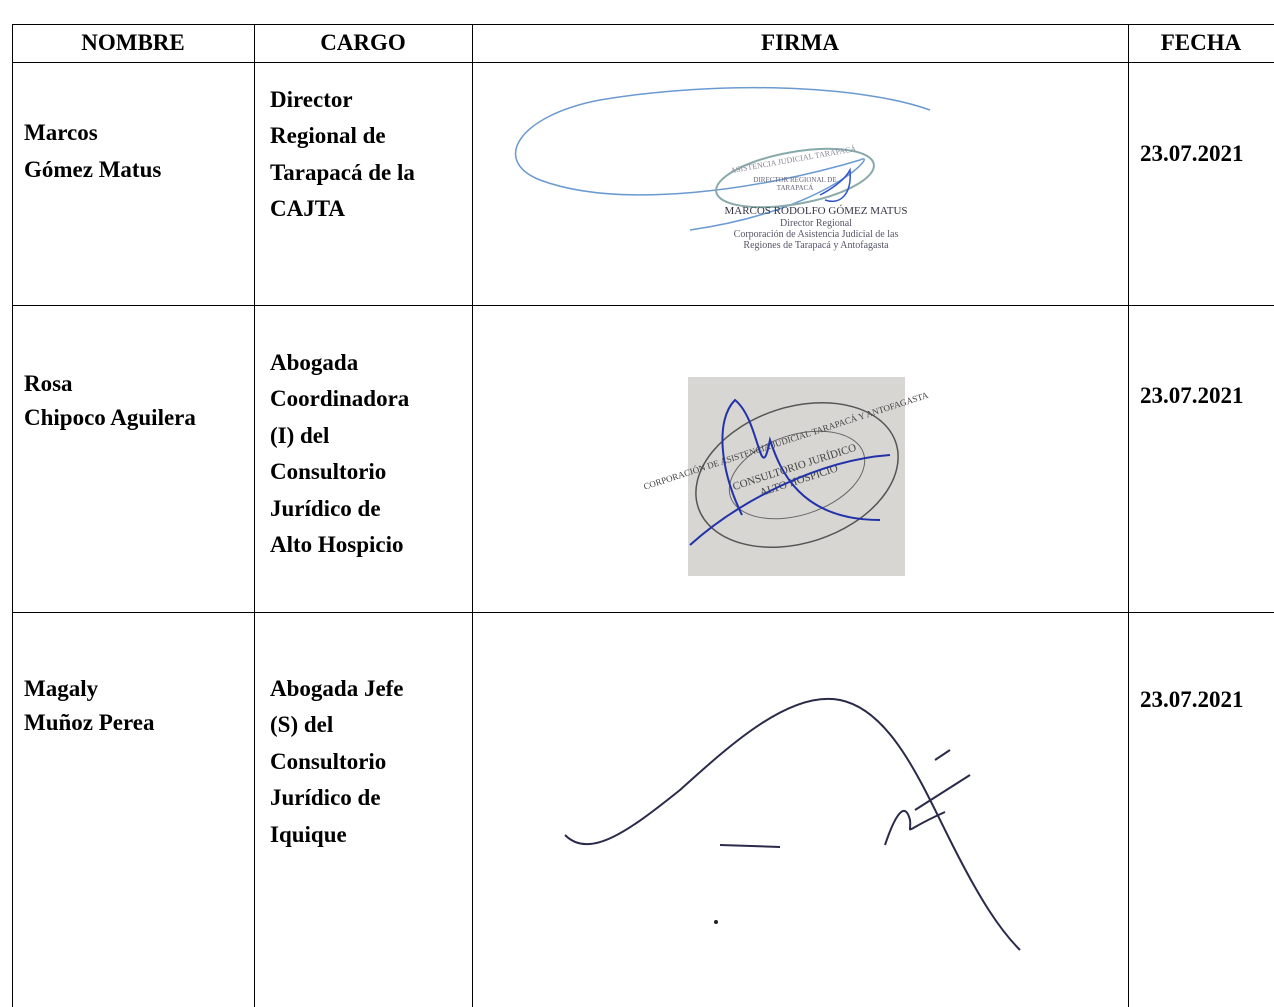 The width and height of the screenshot is (1274, 1007). I want to click on header-cell: CARGO, so click(363, 42).